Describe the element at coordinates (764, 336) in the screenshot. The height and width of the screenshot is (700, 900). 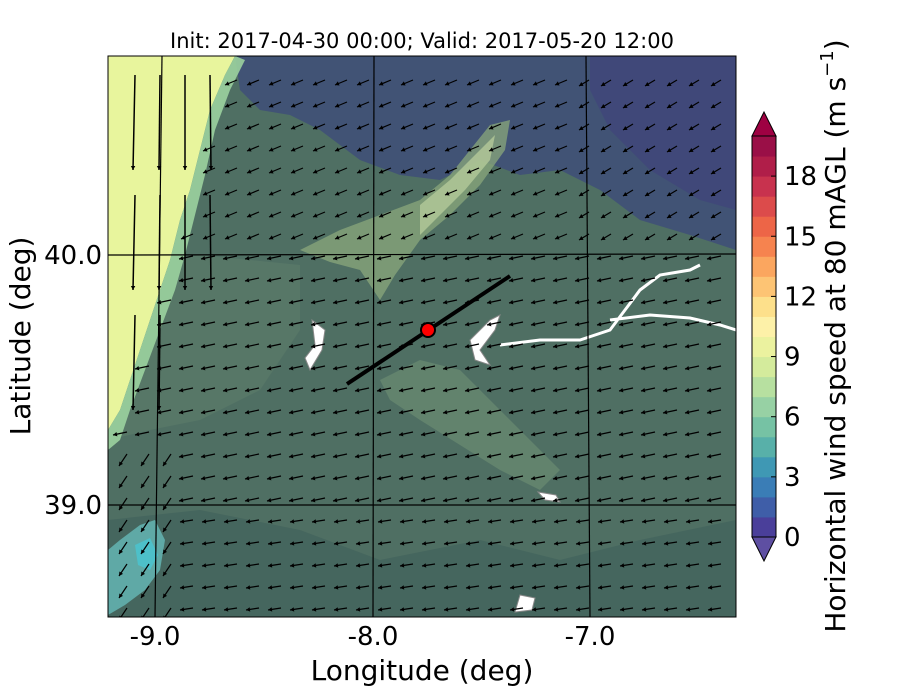
I see `colorbar-frame` at that location.